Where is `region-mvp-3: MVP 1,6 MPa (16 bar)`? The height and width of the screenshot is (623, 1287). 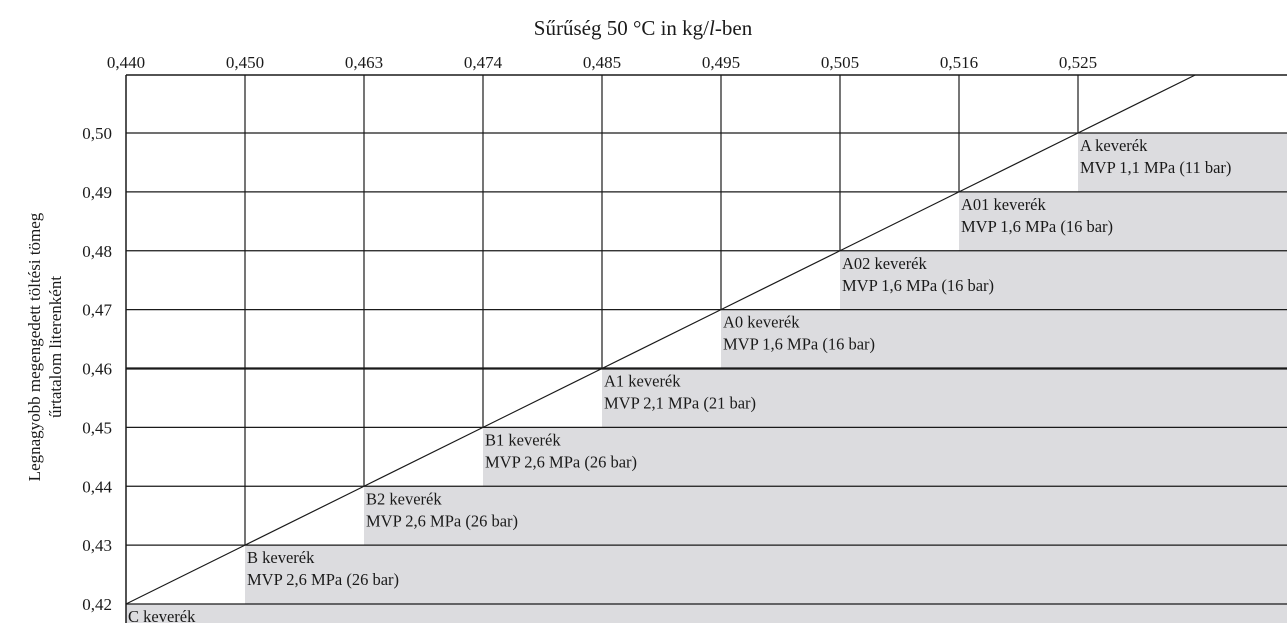 region-mvp-3: MVP 1,6 MPa (16 bar) is located at coordinates (799, 344).